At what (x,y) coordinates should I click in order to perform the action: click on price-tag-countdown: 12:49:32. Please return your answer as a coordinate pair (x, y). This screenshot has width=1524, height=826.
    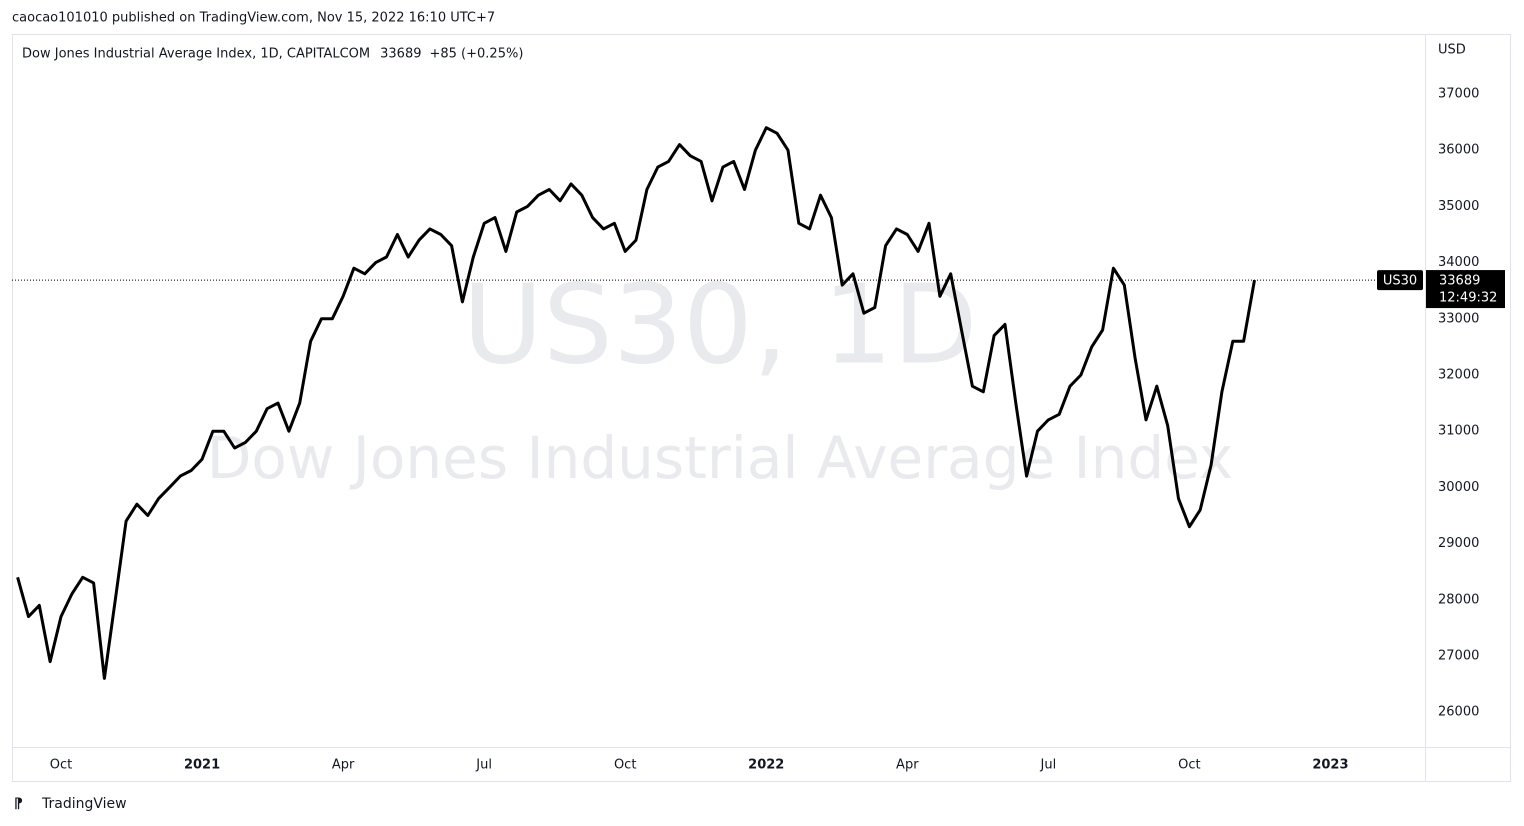
    Looking at the image, I should click on (1468, 298).